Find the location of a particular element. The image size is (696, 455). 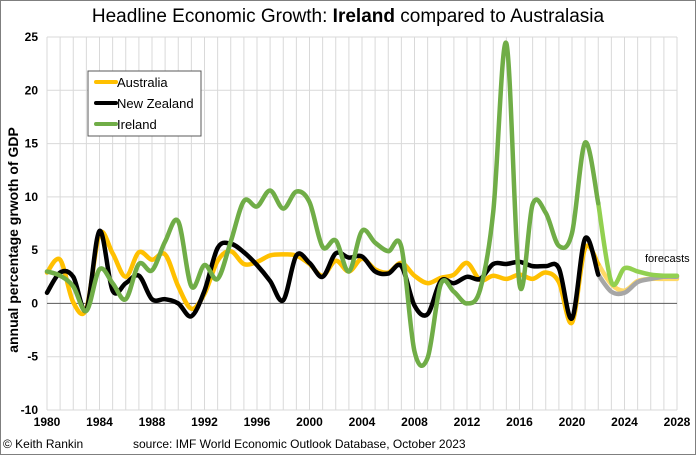

x-tick-label: 1984 is located at coordinates (99, 422).